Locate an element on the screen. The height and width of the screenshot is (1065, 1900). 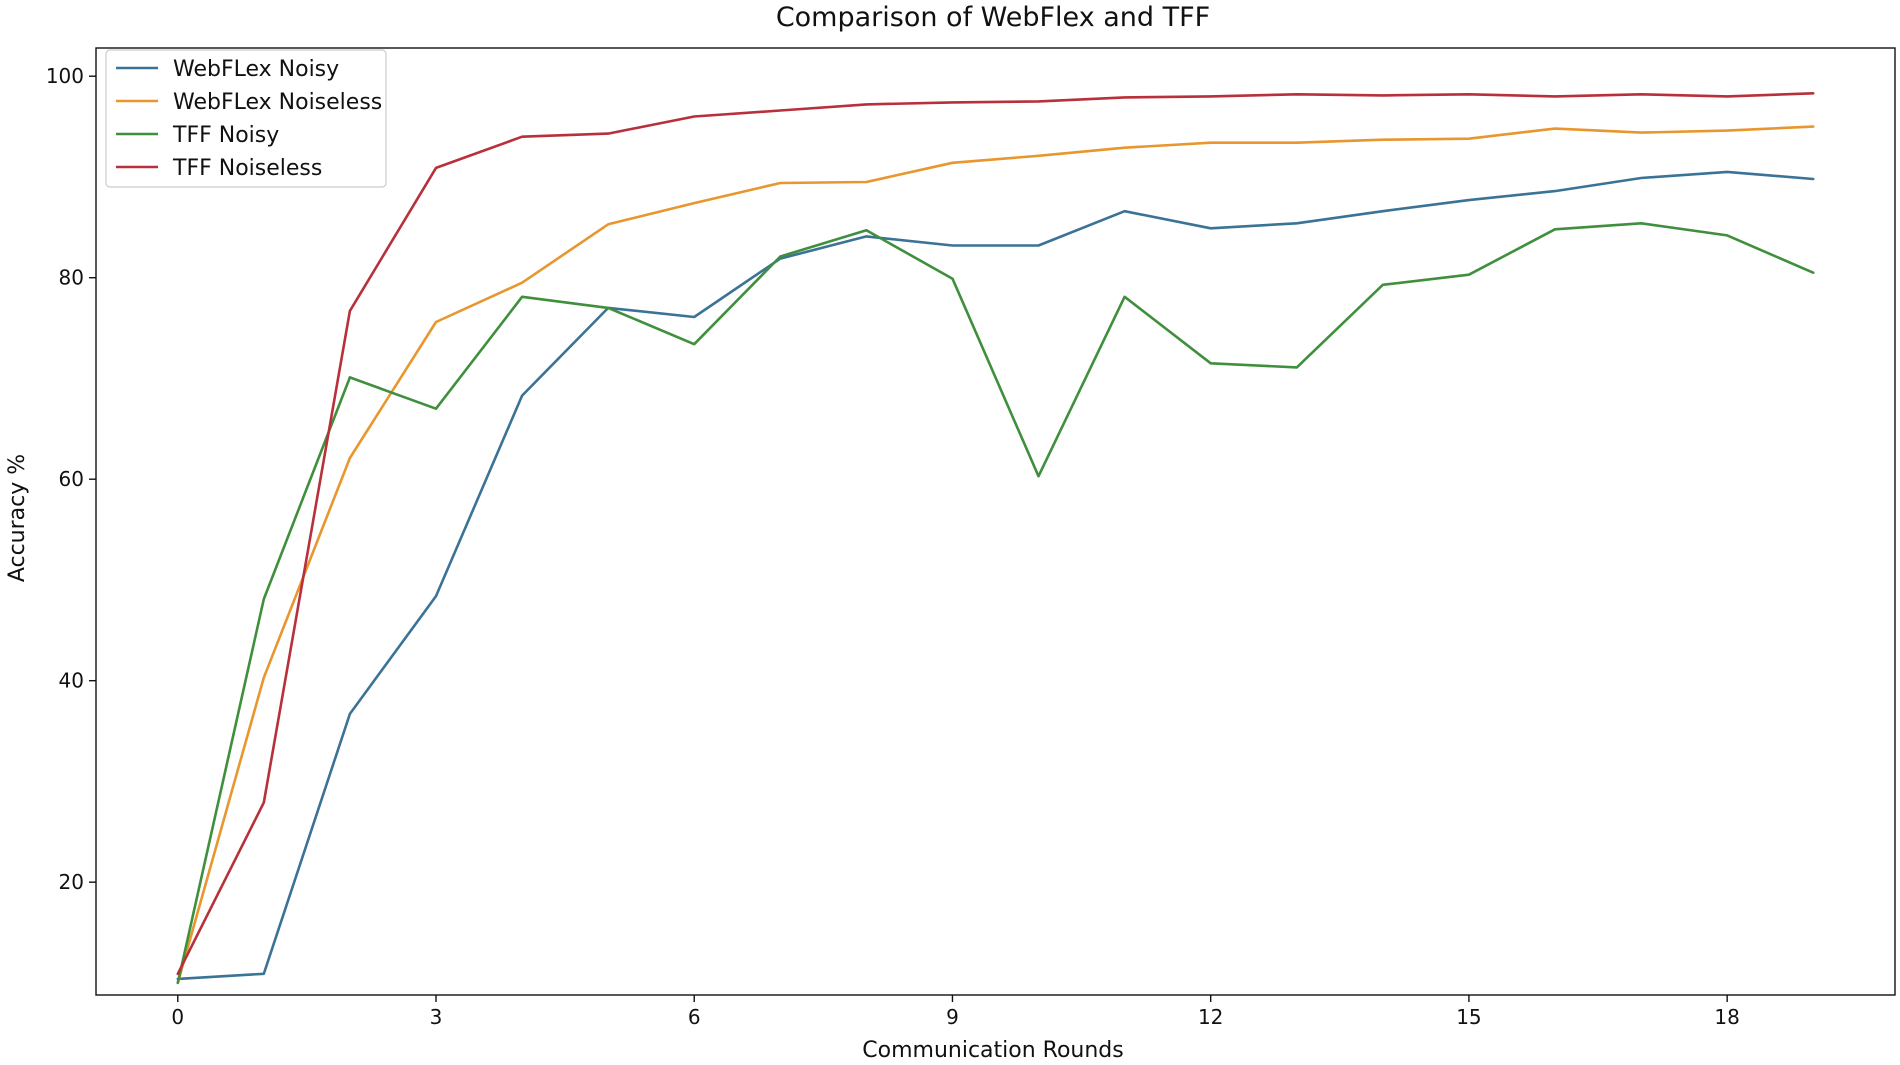
y-tick-label: 100 is located at coordinates (65, 76).